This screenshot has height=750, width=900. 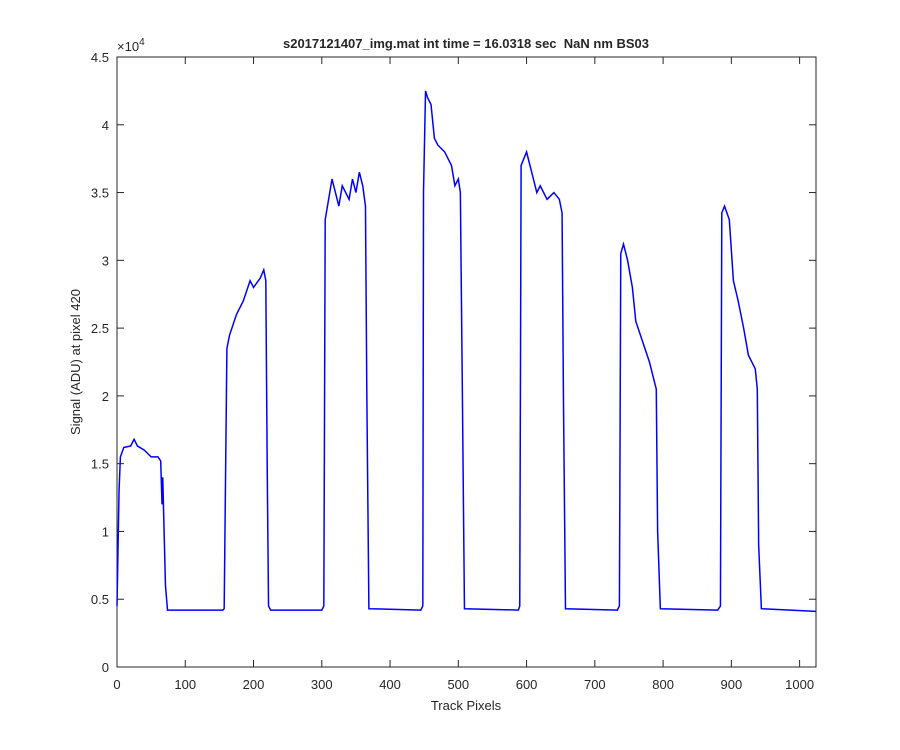 I want to click on y-exponent-power: 4, so click(x=142, y=42).